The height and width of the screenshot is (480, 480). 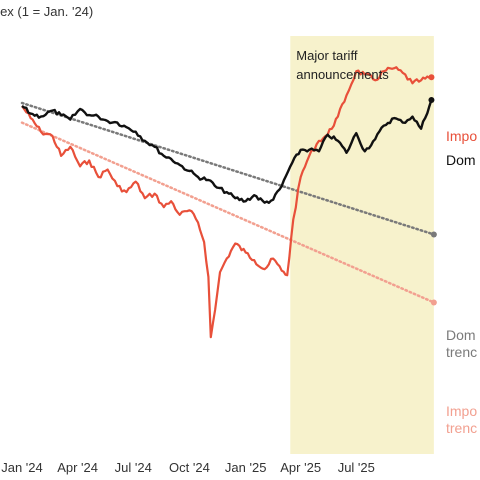 I want to click on x-tick-label-5: Apr '25, so click(x=300, y=467).